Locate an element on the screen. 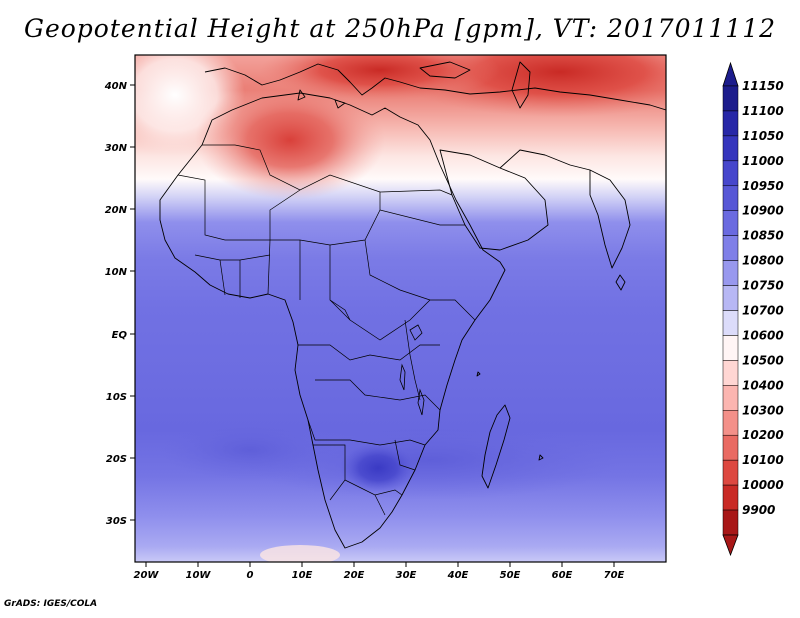 This screenshot has height=618, width=800. lon-axis: 20W 10W 0 10E 20E 30E 40E 50E 60E 70E is located at coordinates (379, 571).